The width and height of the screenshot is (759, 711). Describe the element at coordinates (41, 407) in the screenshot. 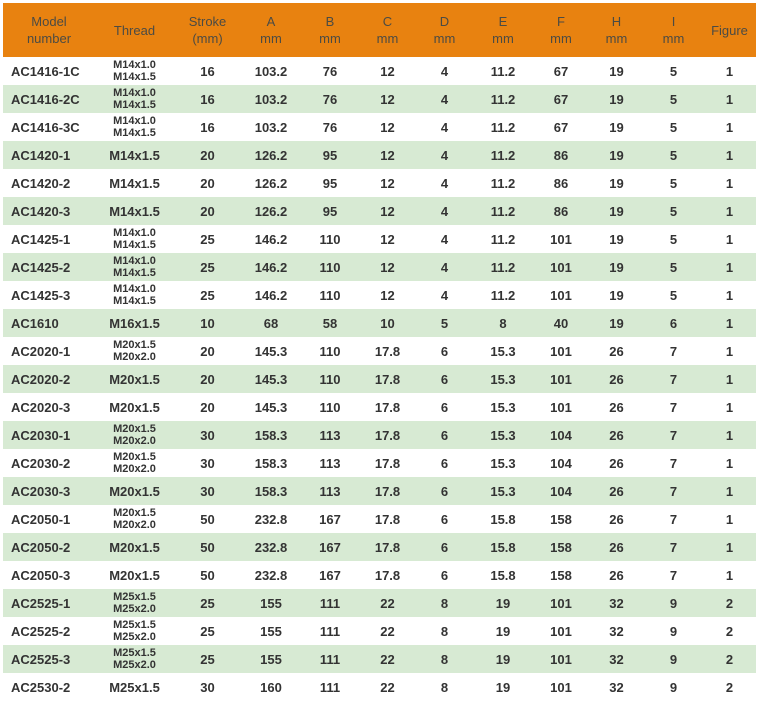

I see `cell-model: AC2020-3` at that location.